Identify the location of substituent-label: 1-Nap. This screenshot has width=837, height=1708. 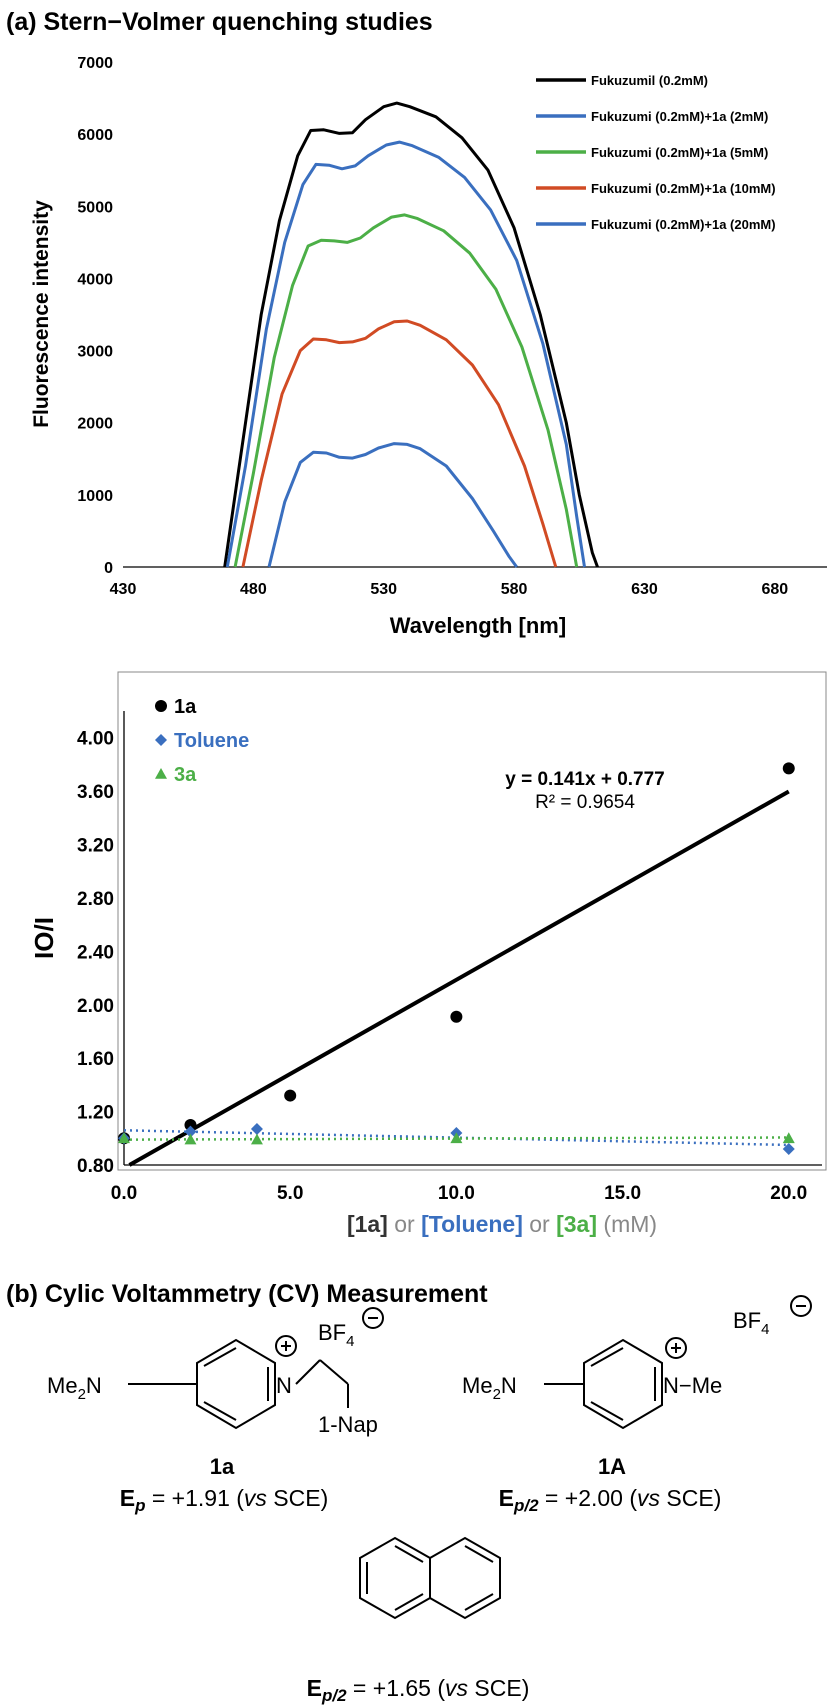
(348, 1424).